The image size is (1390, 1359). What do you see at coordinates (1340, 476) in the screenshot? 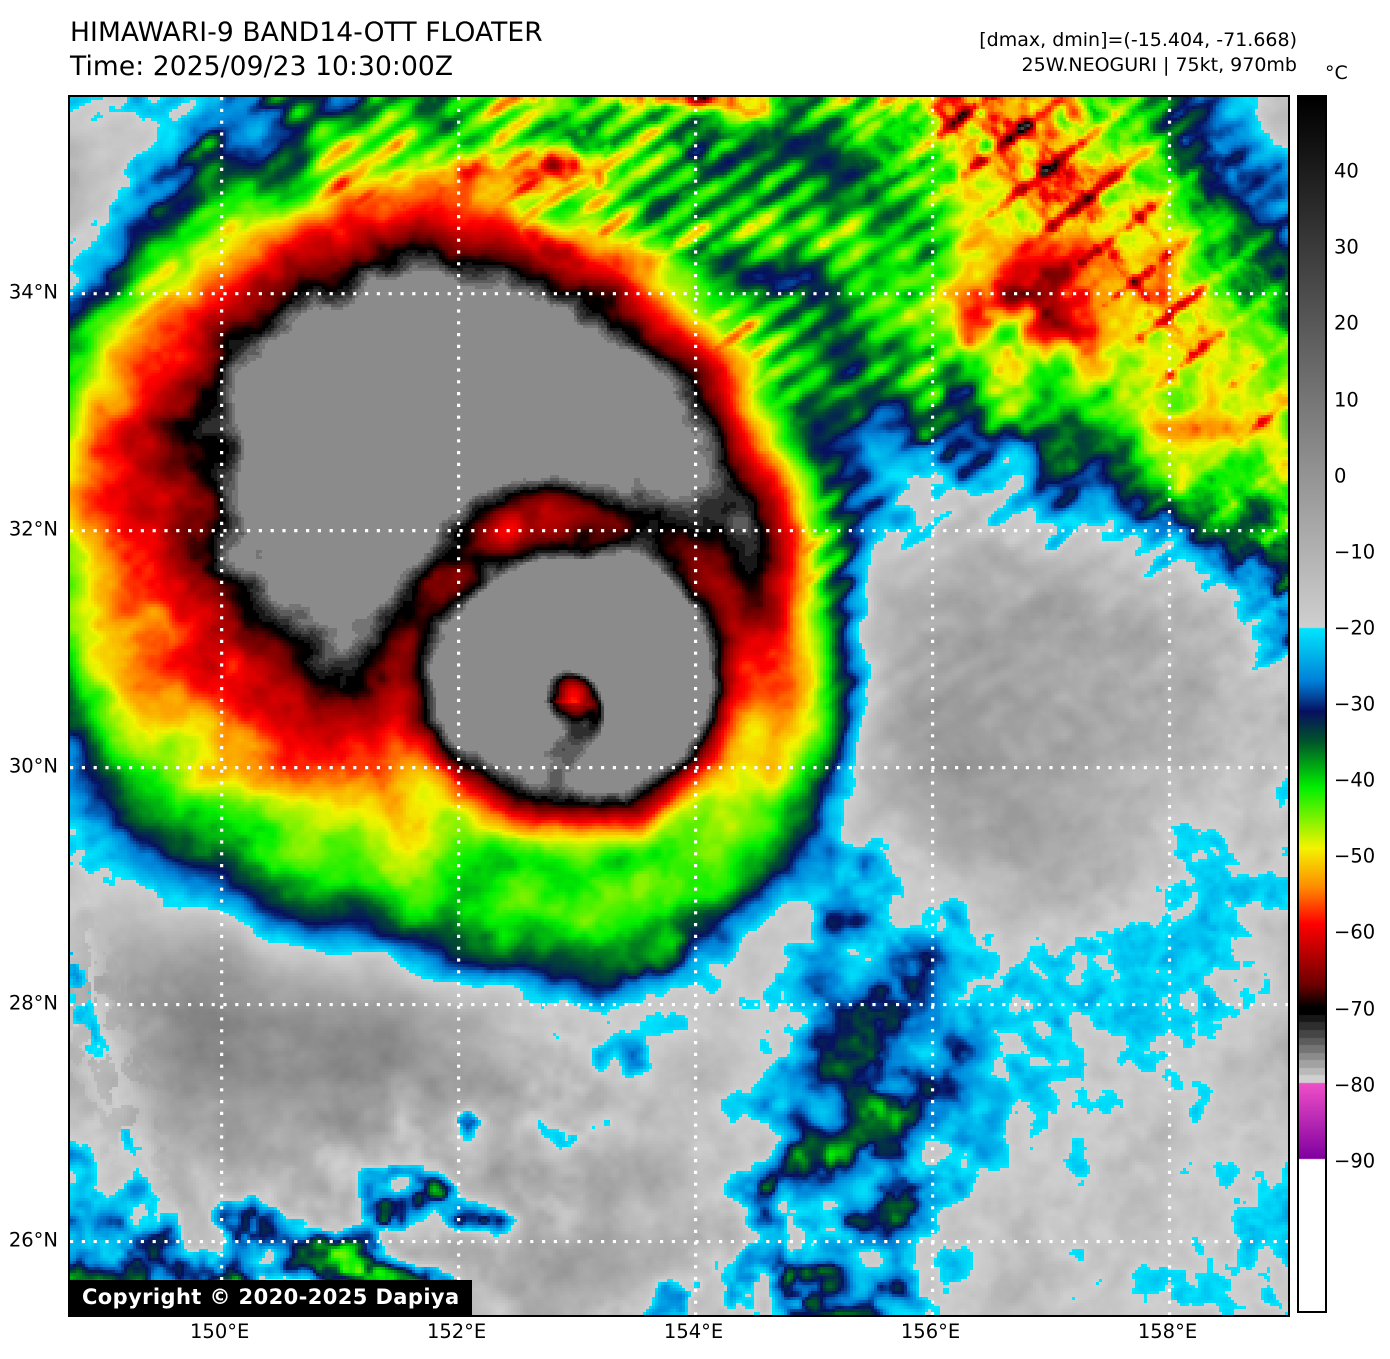
I see `colorbar-tick-4: 0` at bounding box center [1340, 476].